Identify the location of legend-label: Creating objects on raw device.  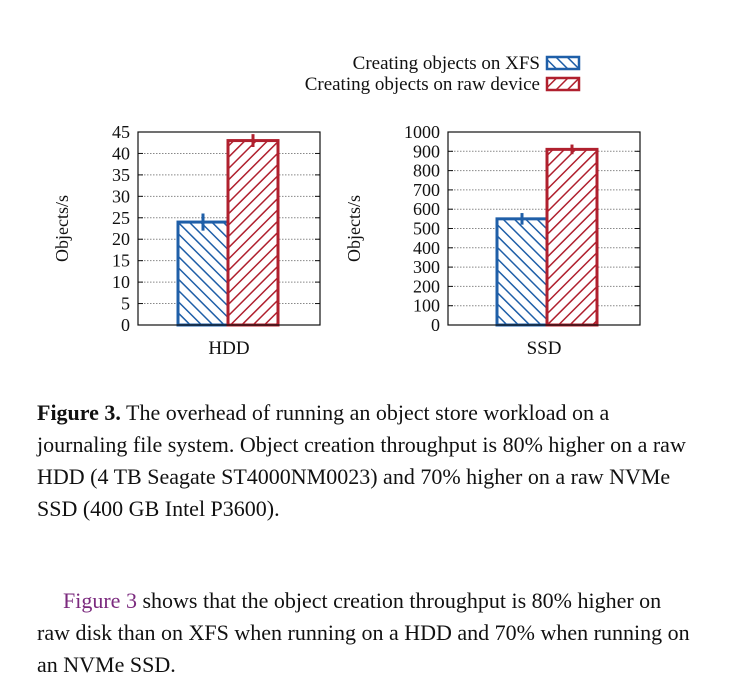
(422, 84).